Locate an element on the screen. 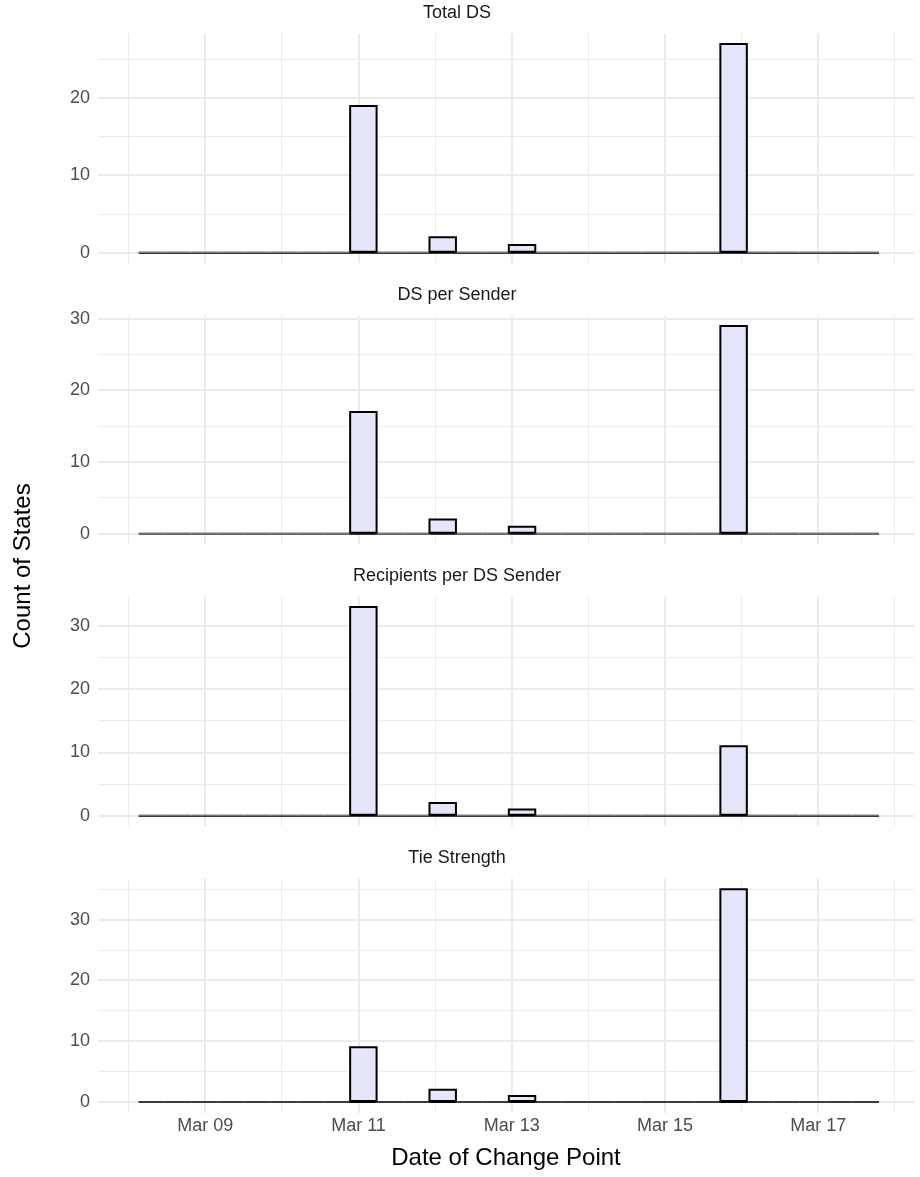 The height and width of the screenshot is (1177, 920). x-tick-label: Mar 09 is located at coordinates (205, 1125).